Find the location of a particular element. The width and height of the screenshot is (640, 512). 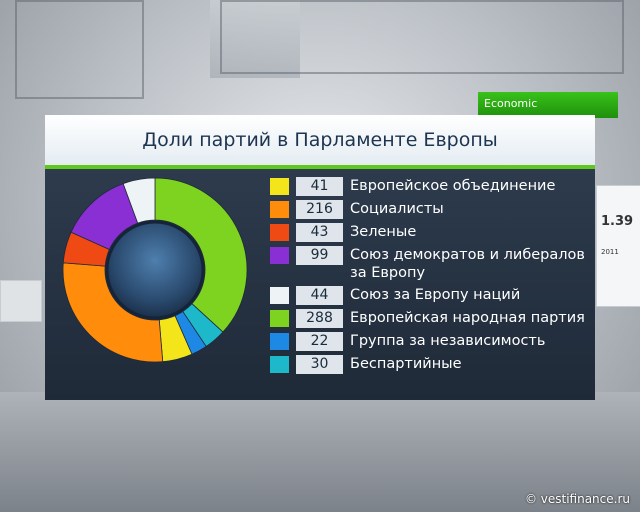

title-bar: Доли партий в Парламенте Европы is located at coordinates (320, 142).